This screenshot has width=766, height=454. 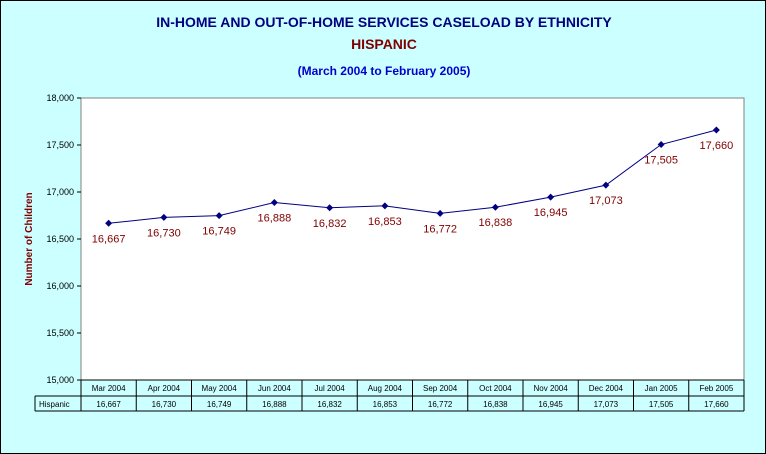 I want to click on data-label: 16,667, so click(x=109, y=239).